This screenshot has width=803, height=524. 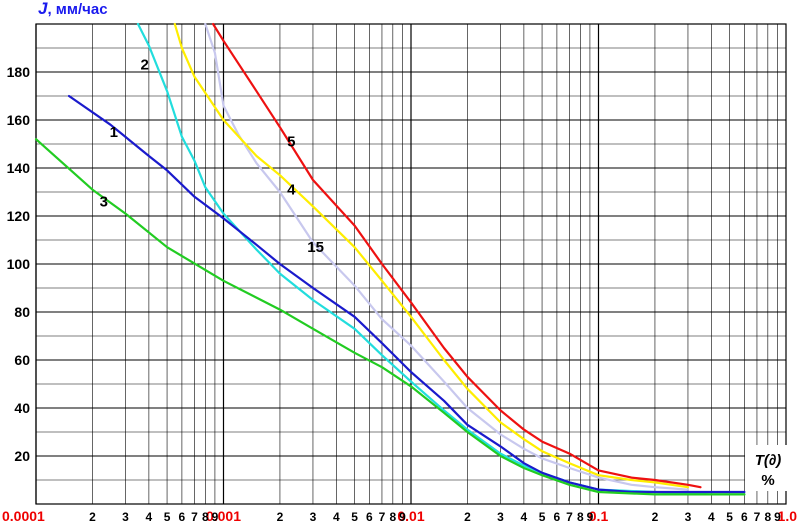 I want to click on series-label-2: 2, so click(x=145, y=65).